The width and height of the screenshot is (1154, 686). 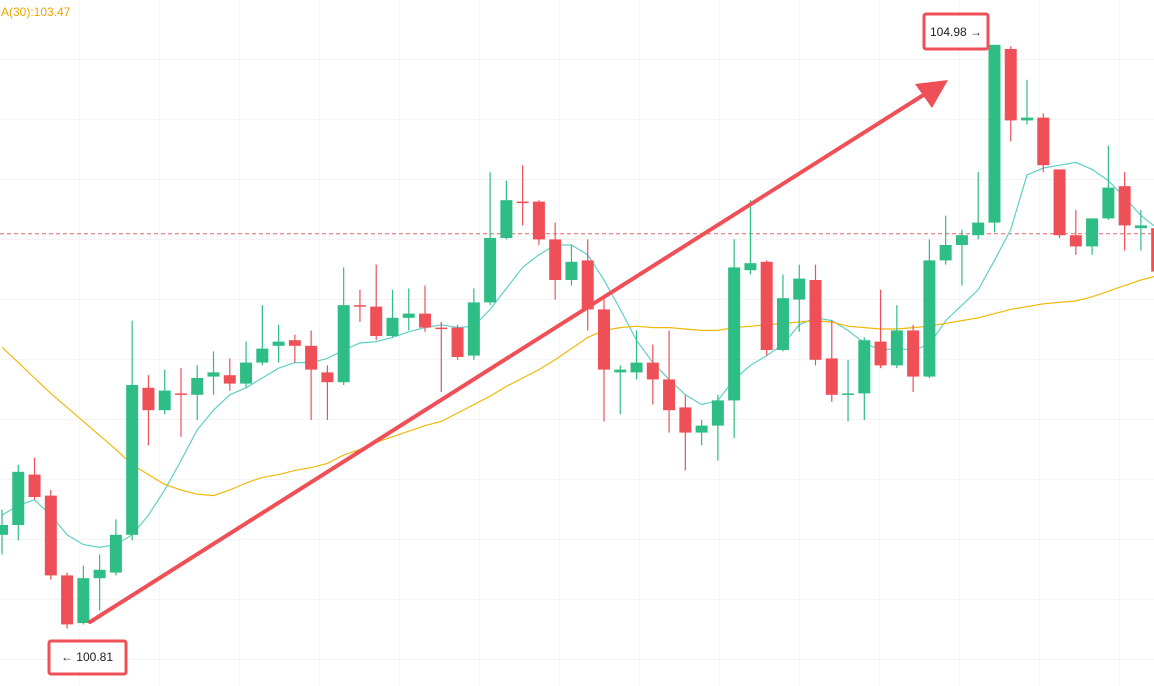 What do you see at coordinates (931, 94) in the screenshot?
I see `trend-arrow-head` at bounding box center [931, 94].